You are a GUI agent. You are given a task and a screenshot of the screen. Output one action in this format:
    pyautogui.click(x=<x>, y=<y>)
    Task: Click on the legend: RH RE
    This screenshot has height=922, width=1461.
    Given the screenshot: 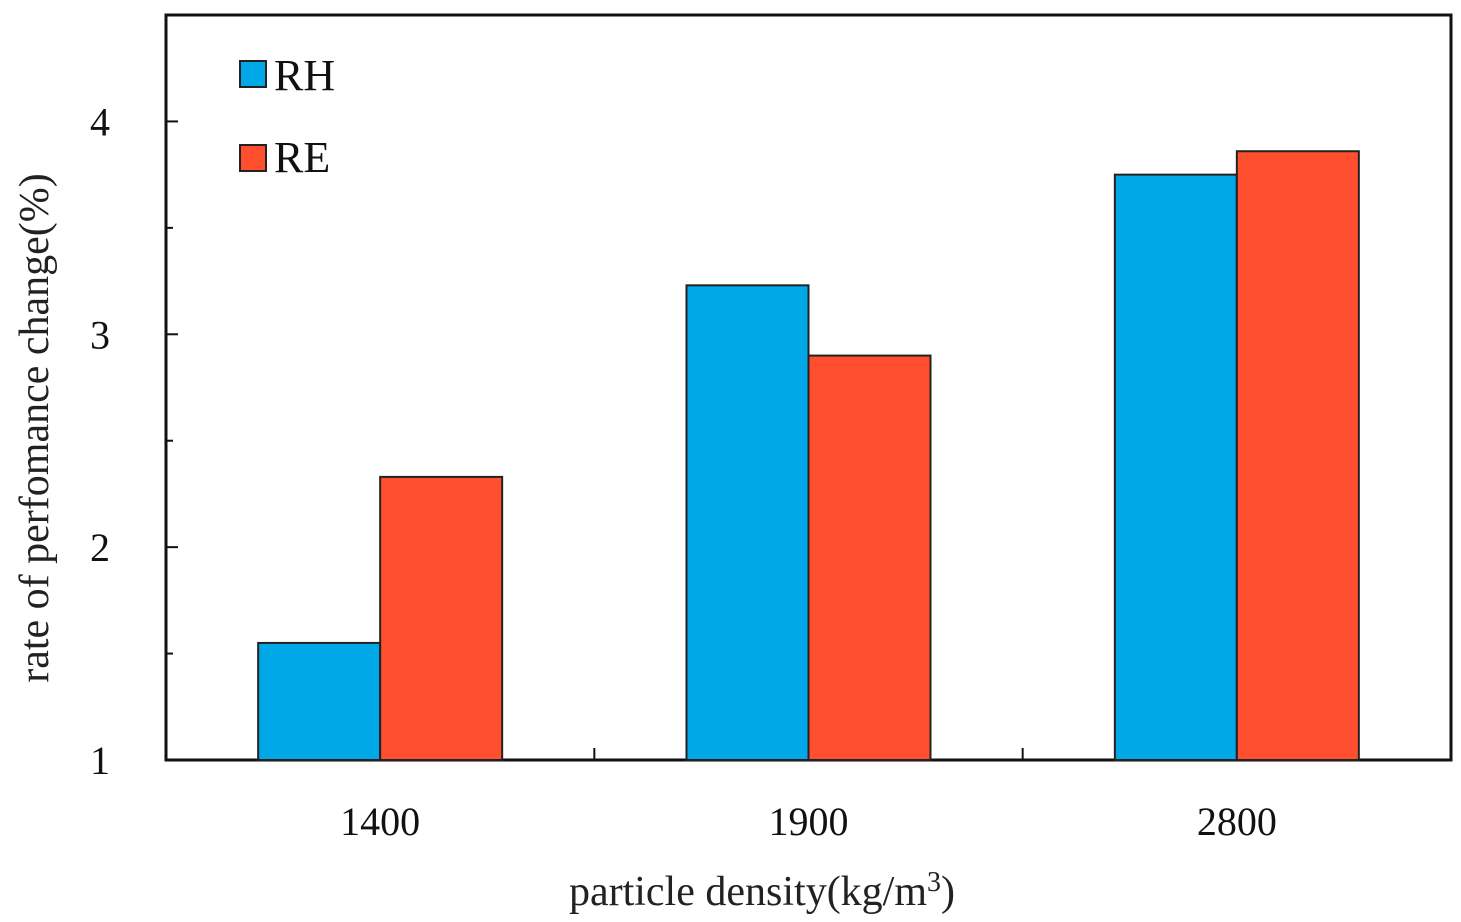 What is the action you would take?
    pyautogui.click(x=287, y=116)
    